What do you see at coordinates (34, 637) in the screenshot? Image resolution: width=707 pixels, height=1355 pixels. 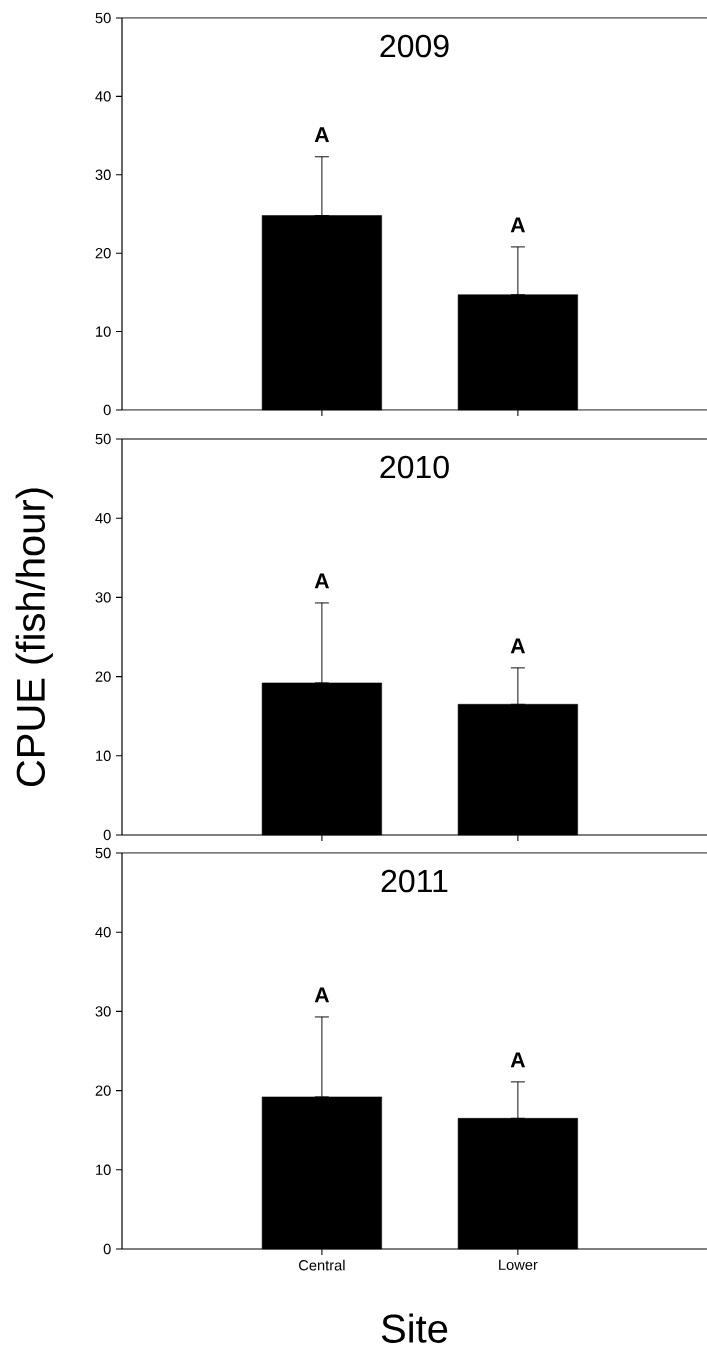 I see `y-axis-title: CPUE (fish/hour)` at bounding box center [34, 637].